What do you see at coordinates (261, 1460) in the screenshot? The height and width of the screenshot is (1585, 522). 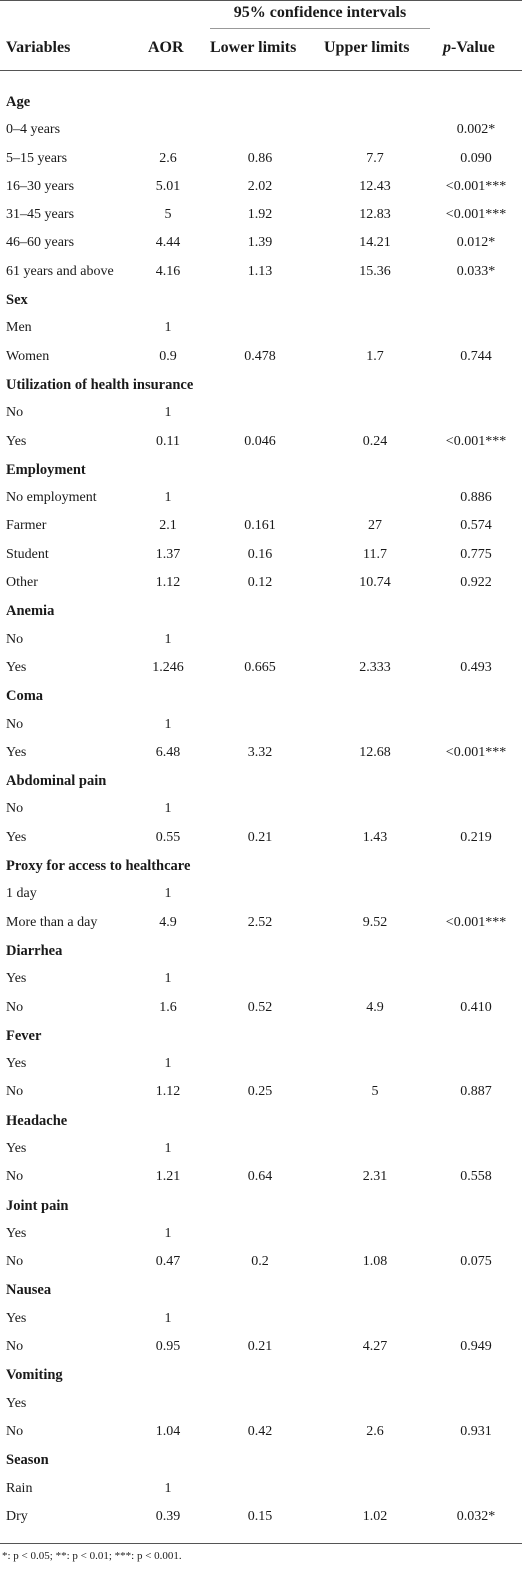 I see `group-header-row: Season` at bounding box center [261, 1460].